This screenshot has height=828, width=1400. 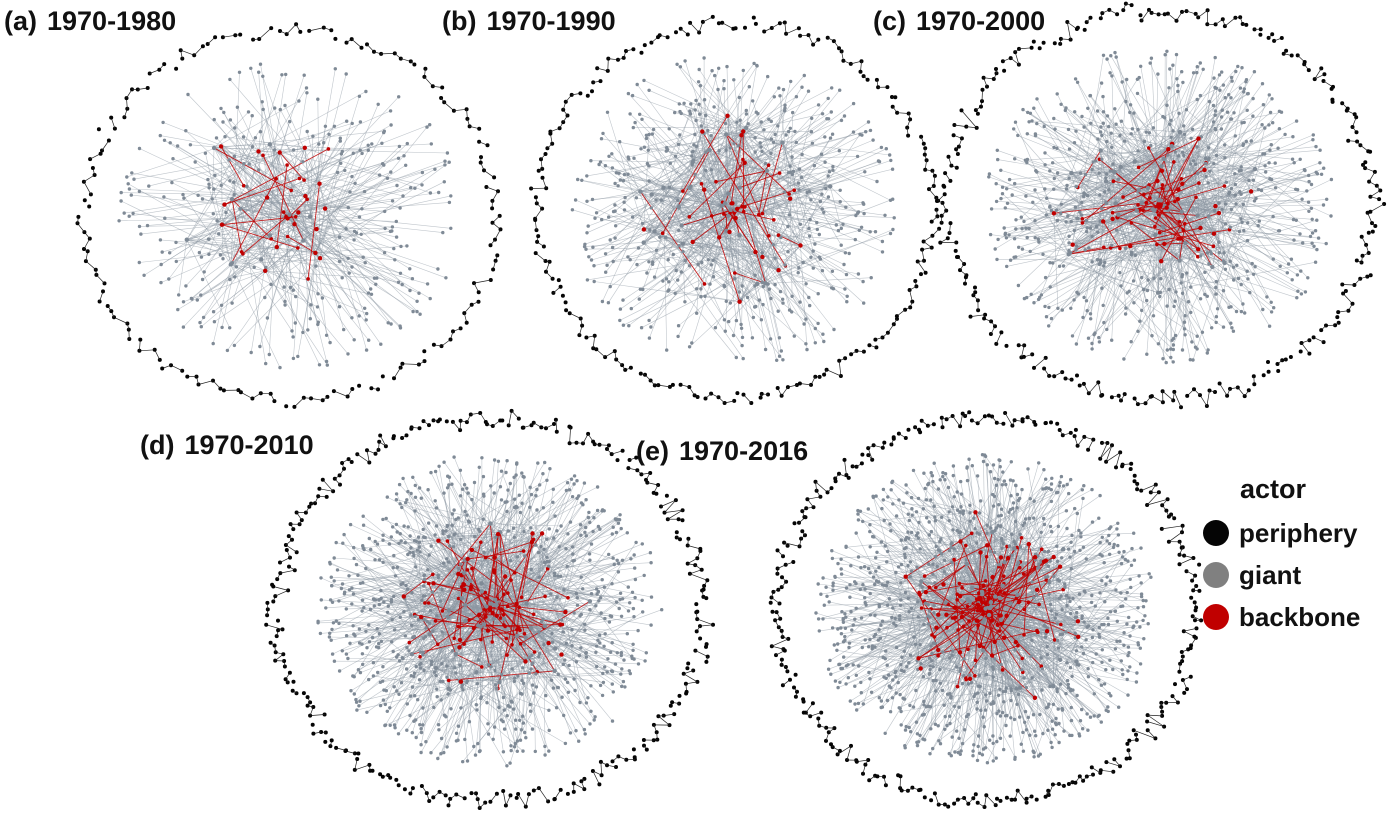 I want to click on panel-d-title: (d) 1970-2010, so click(x=227, y=445).